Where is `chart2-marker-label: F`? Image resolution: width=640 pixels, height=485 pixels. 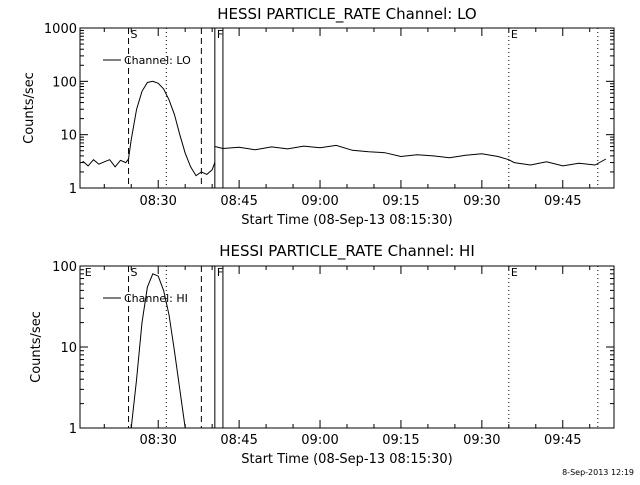 chart2-marker-label: F is located at coordinates (220, 272).